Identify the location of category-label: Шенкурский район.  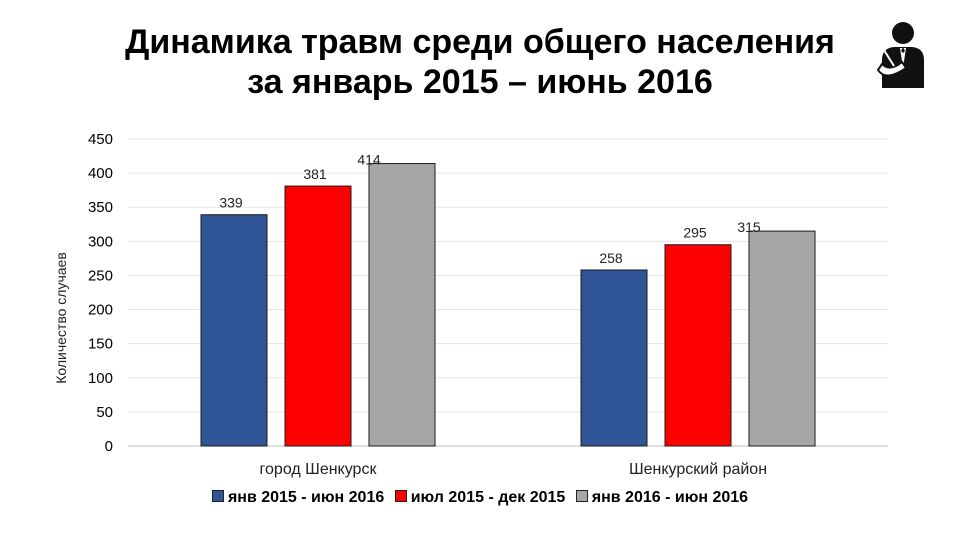
(698, 469).